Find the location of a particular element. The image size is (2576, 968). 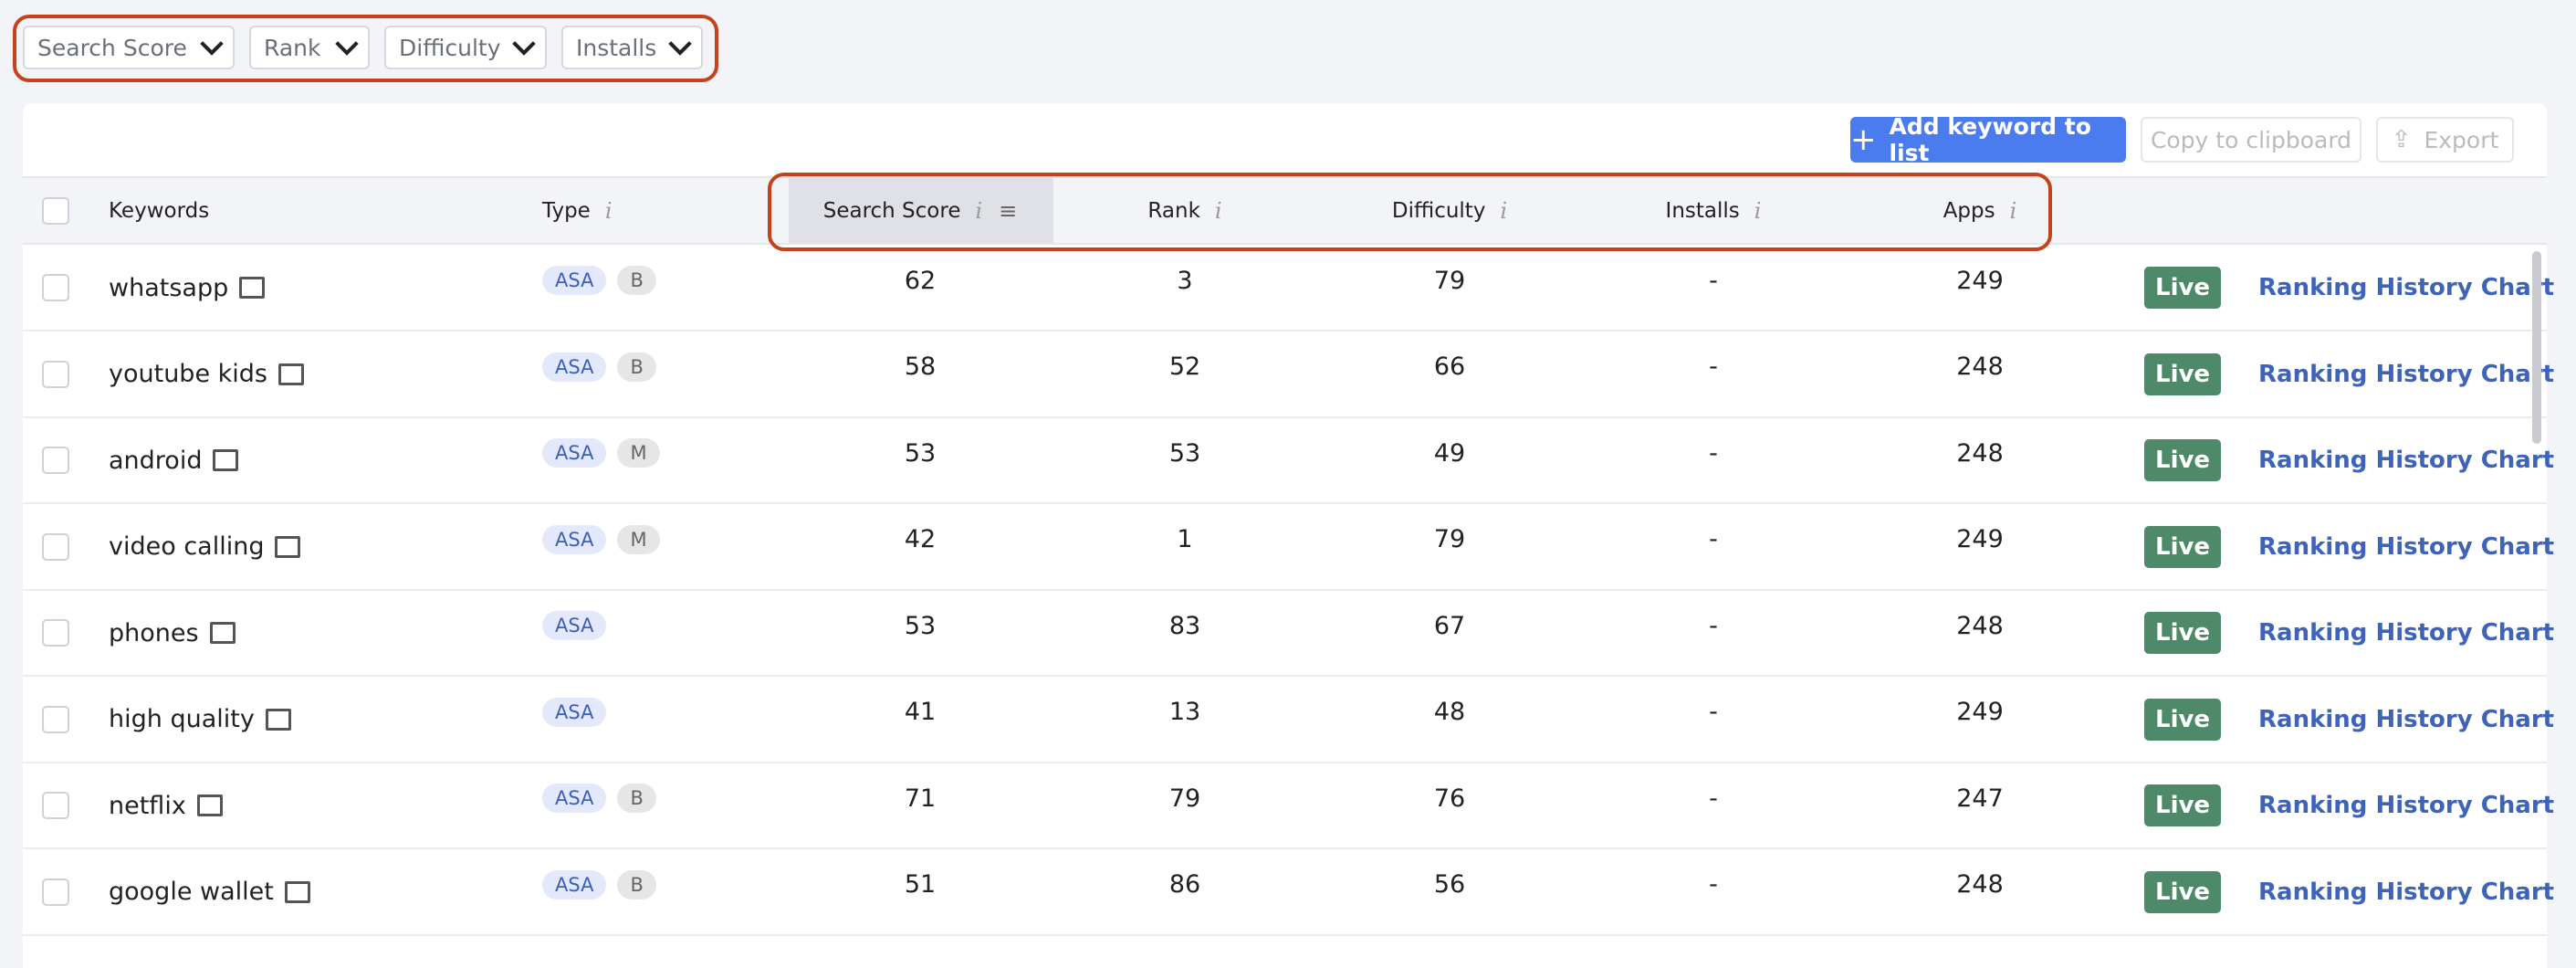

filter-dropdown: Search Score is located at coordinates (129, 47).